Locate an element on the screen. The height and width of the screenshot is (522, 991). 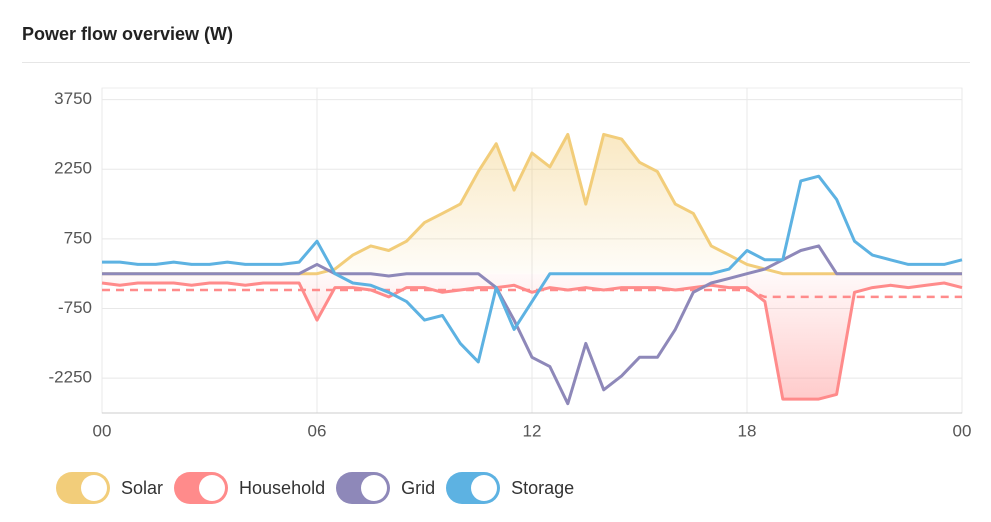
y-tick-label: -750 is located at coordinates (75, 307).